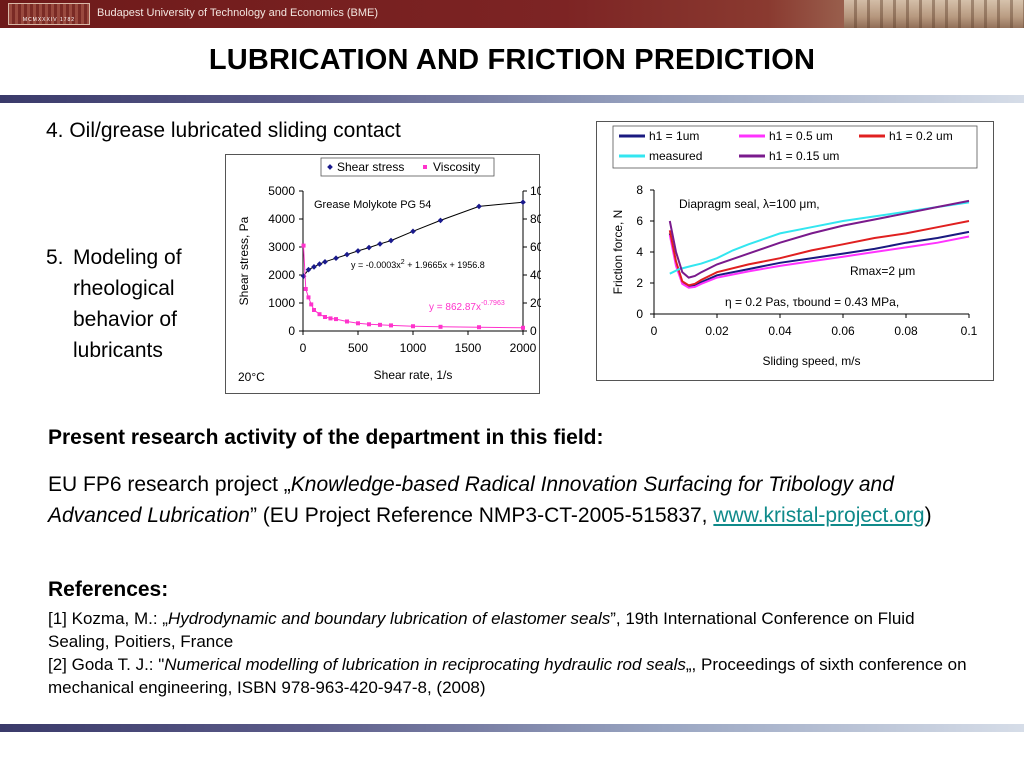 Image resolution: width=1024 pixels, height=768 pixels. What do you see at coordinates (882, 271) in the screenshot?
I see `c2-annotation-rmax: Rmax=2 μm` at bounding box center [882, 271].